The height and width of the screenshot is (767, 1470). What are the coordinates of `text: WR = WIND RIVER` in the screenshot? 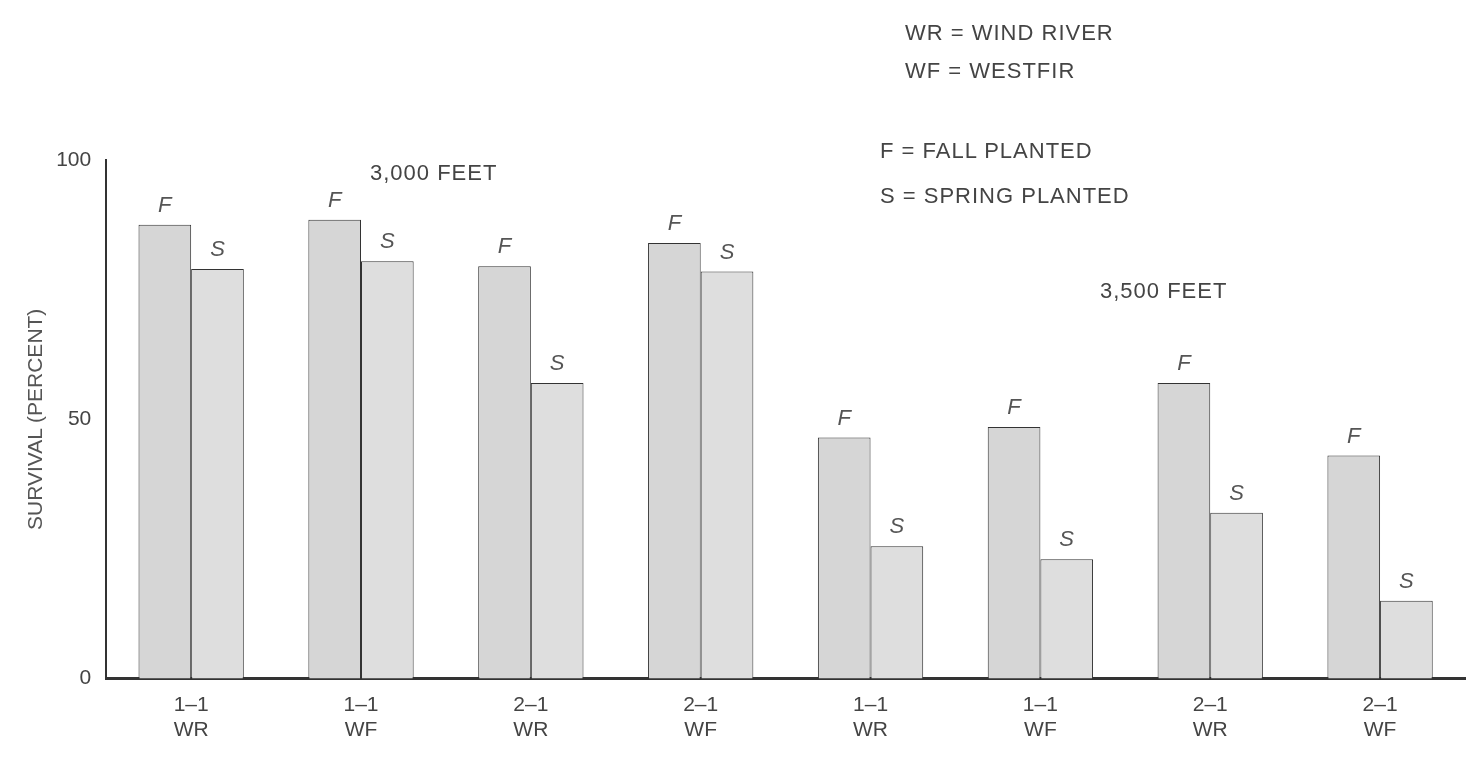 It's located at (1009, 33).